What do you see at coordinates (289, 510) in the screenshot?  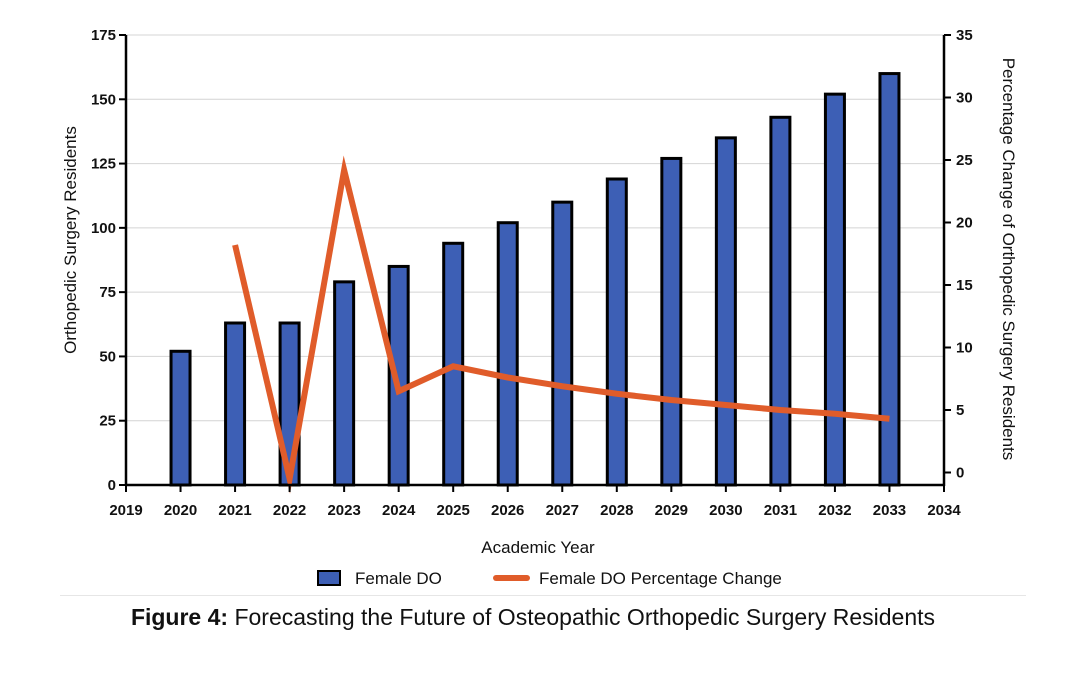 I see `x-tick-label: 2022` at bounding box center [289, 510].